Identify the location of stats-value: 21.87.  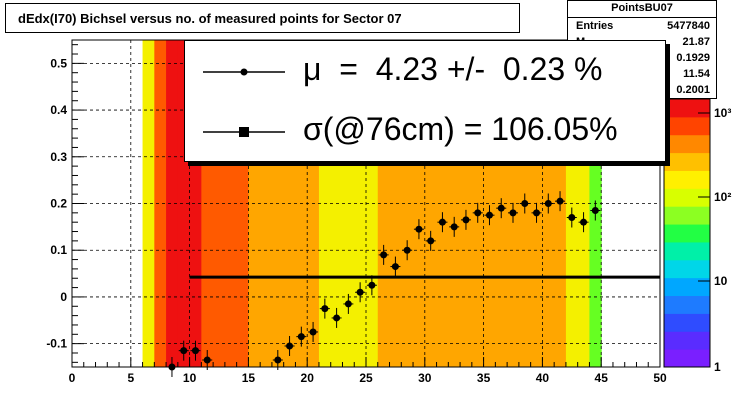
(696, 42).